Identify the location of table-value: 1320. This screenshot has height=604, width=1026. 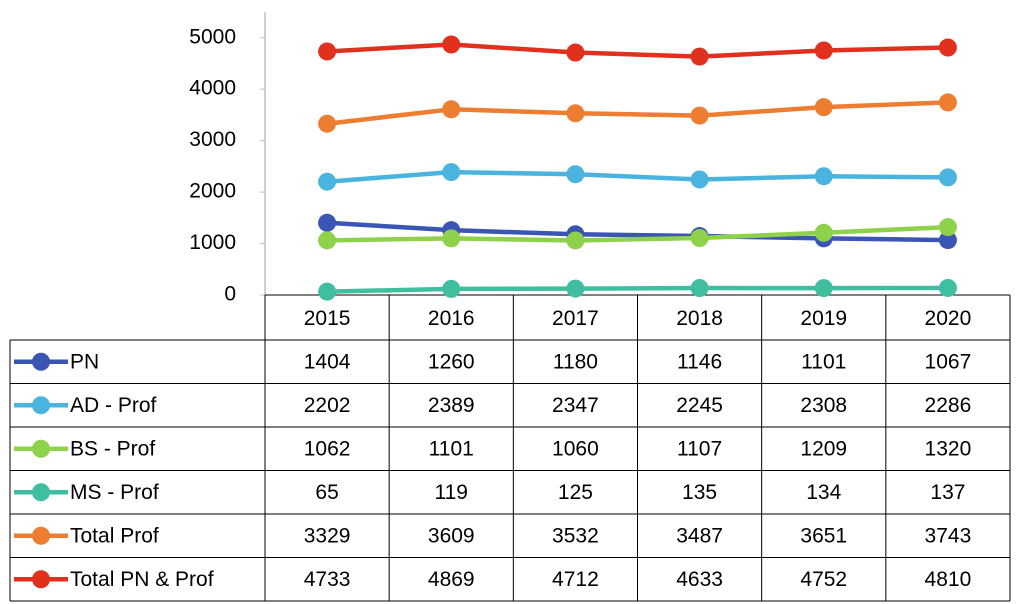
(948, 448).